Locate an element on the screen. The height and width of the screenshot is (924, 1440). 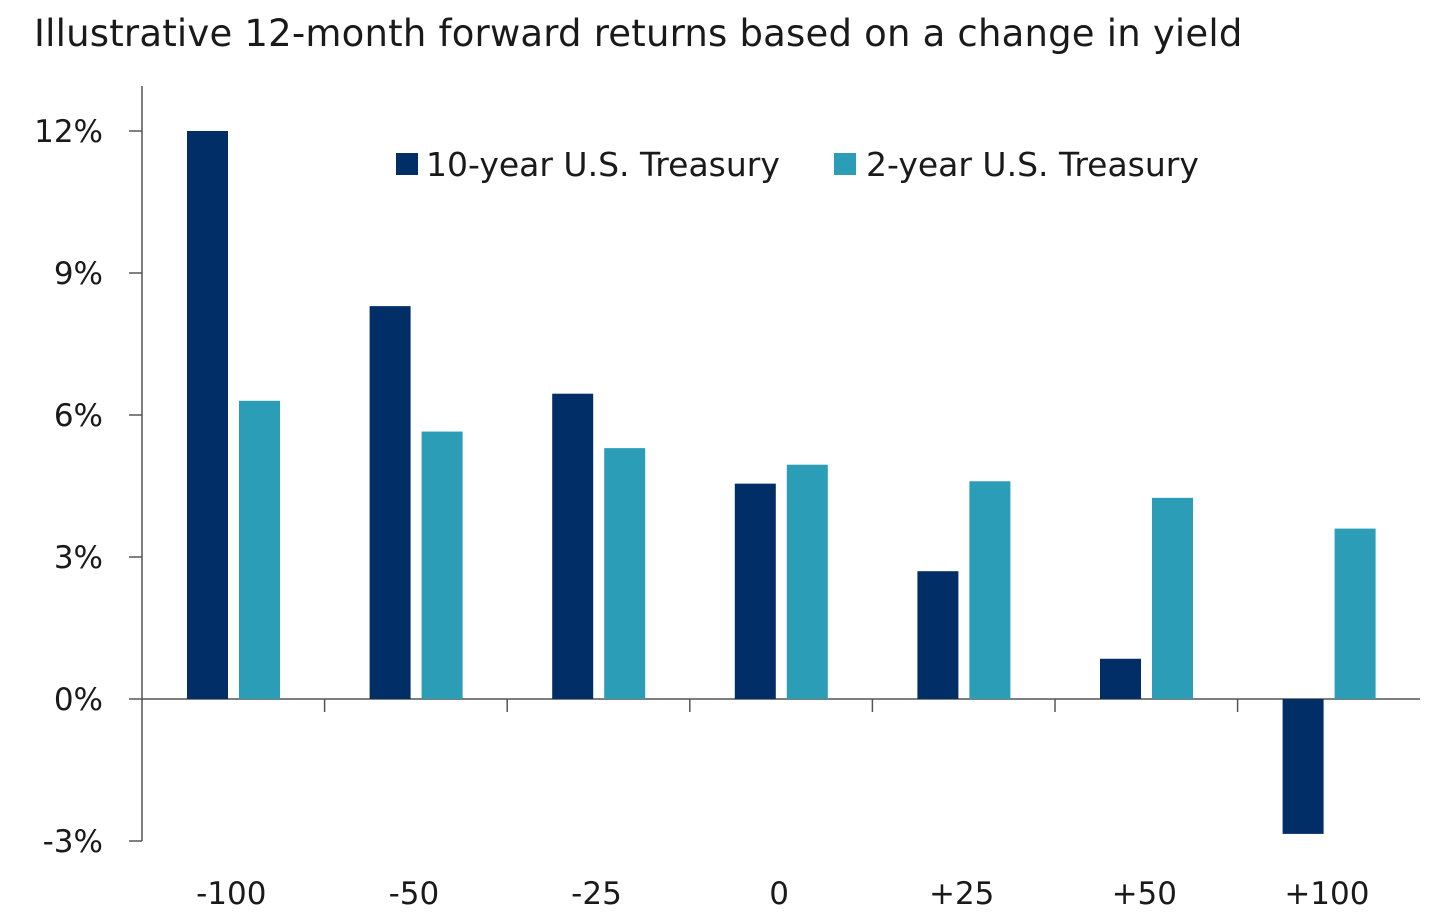
x-tick-label: +50 is located at coordinates (1144, 894).